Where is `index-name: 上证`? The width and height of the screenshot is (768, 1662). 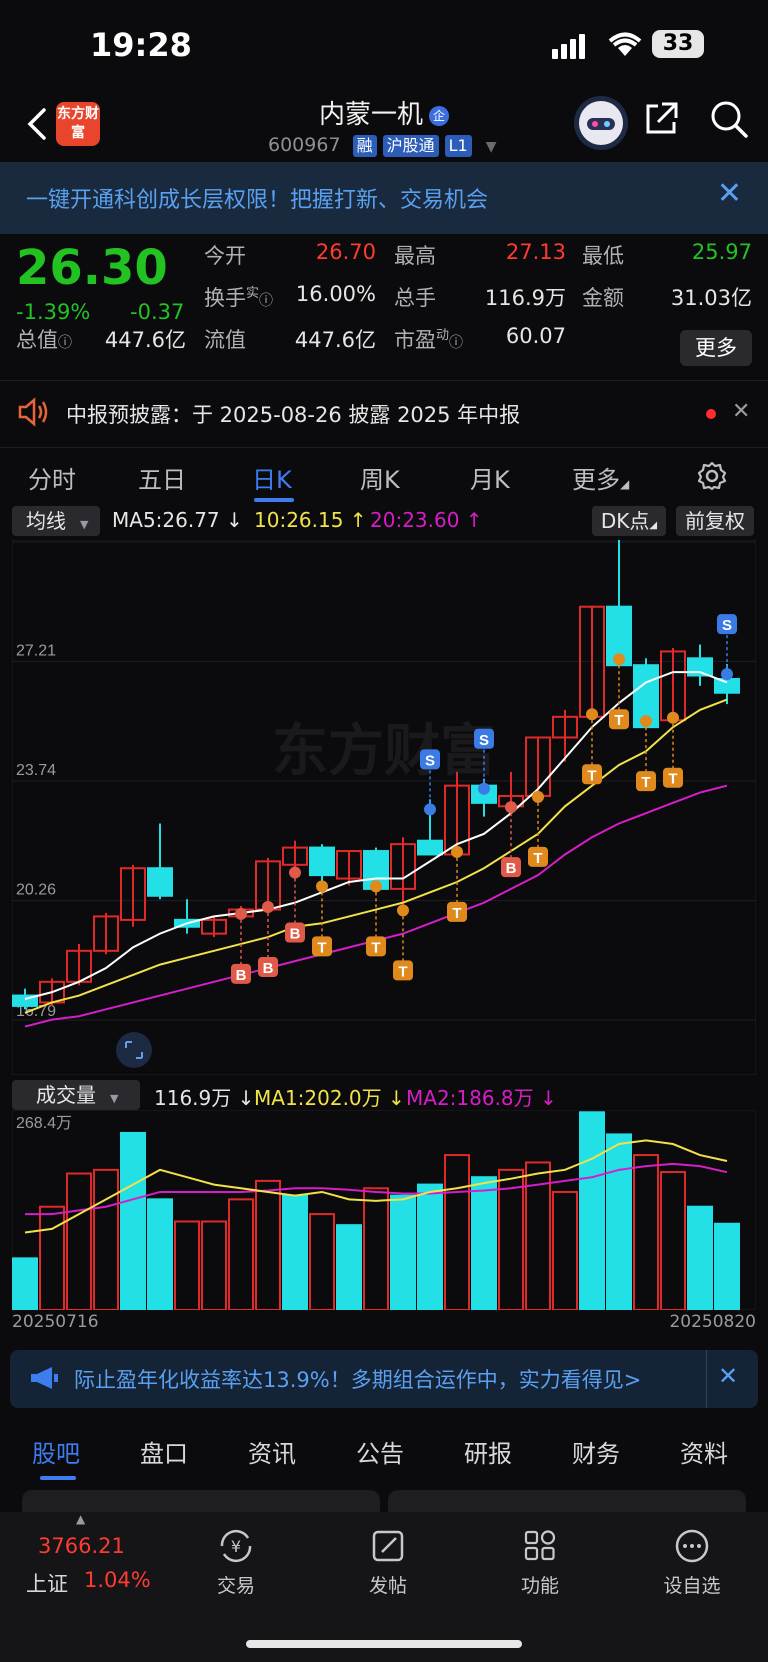
index-name: 上证 is located at coordinates (47, 1584).